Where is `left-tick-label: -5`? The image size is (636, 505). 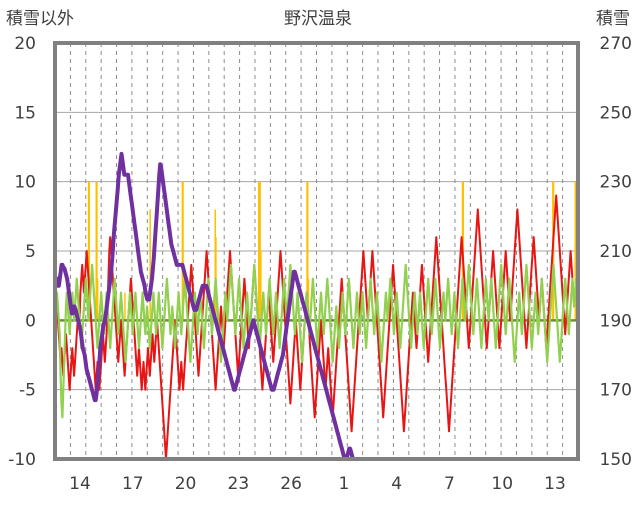
left-tick-label: -5 is located at coordinates (27, 391).